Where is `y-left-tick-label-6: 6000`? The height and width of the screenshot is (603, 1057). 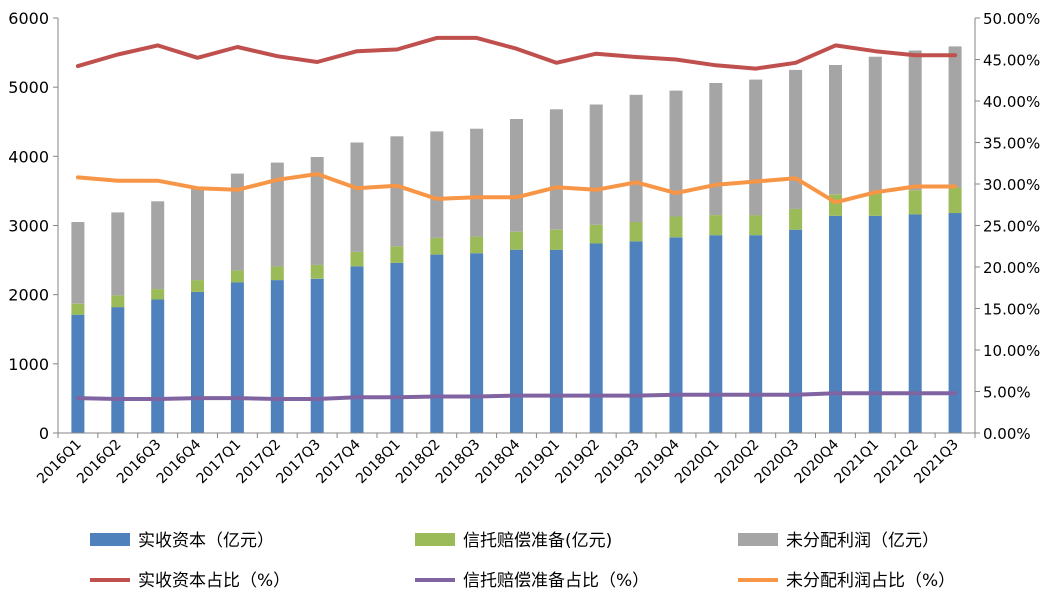
y-left-tick-label-6: 6000 is located at coordinates (28, 18).